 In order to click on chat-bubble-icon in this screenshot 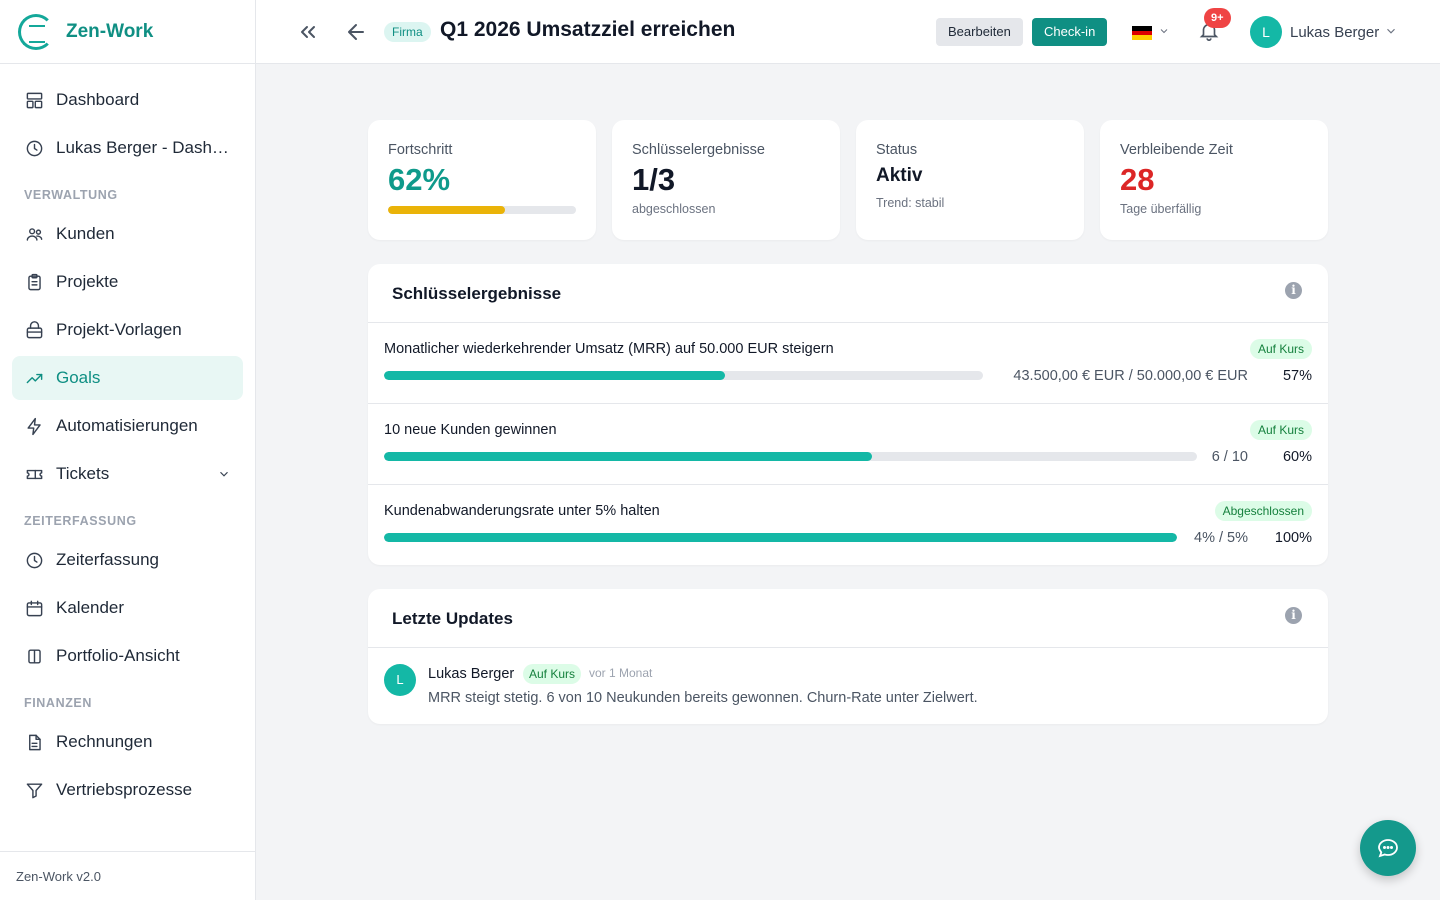, I will do `click(1388, 848)`.